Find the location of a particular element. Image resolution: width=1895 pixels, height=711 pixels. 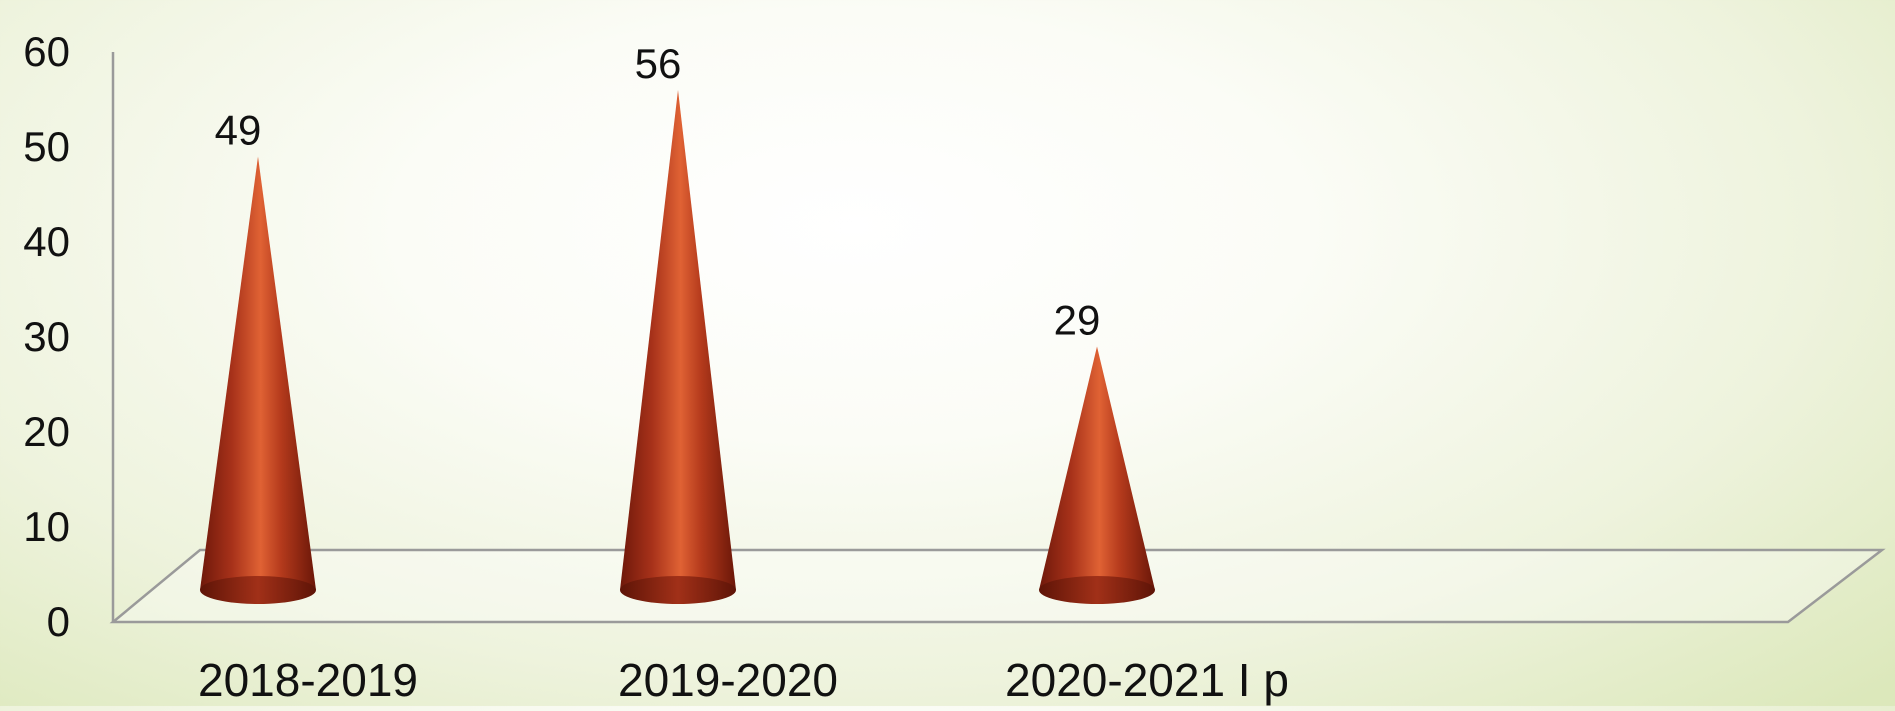

category-labels: 2018-2019 2019-2020 2020-2021 I p is located at coordinates (743, 680).